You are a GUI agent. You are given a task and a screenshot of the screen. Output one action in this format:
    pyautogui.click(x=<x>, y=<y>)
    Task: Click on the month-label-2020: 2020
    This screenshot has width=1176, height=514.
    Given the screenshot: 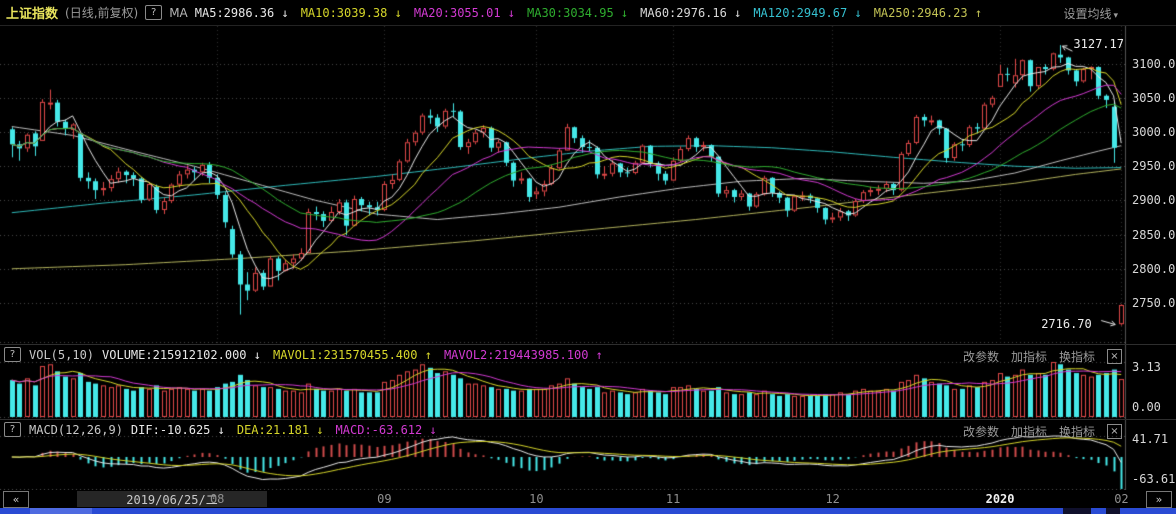 What is the action you would take?
    pyautogui.click(x=1000, y=499)
    